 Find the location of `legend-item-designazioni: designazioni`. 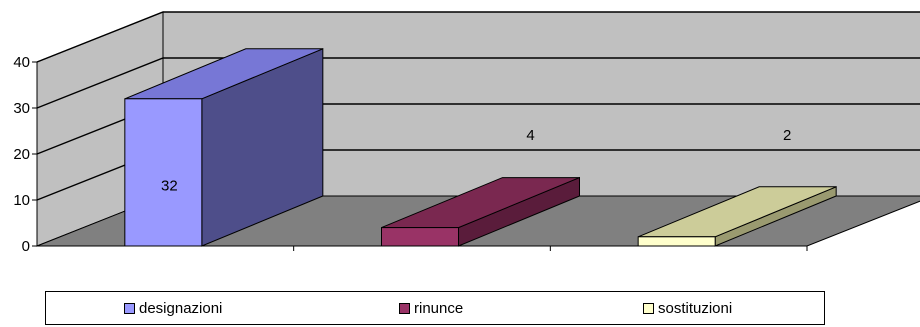

legend-item-designazioni: designazioni is located at coordinates (173, 308).